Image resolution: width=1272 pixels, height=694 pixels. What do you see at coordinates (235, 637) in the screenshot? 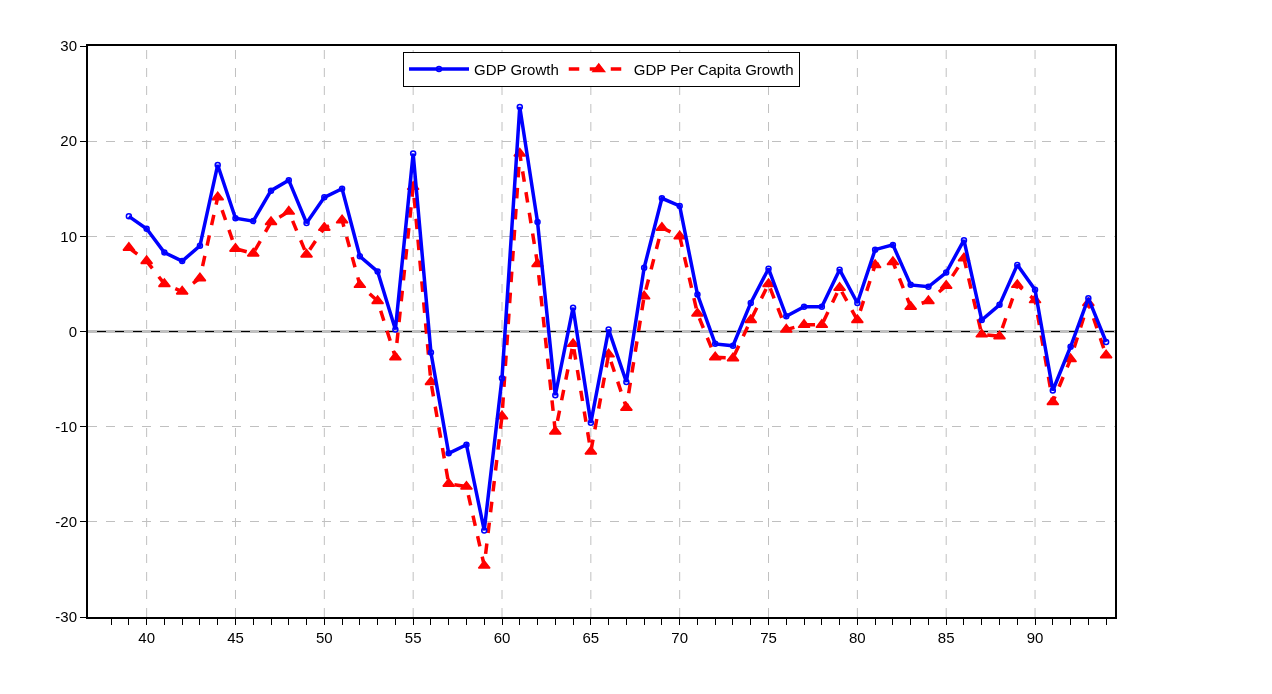
I see `x-tick-label: 45` at bounding box center [235, 637].